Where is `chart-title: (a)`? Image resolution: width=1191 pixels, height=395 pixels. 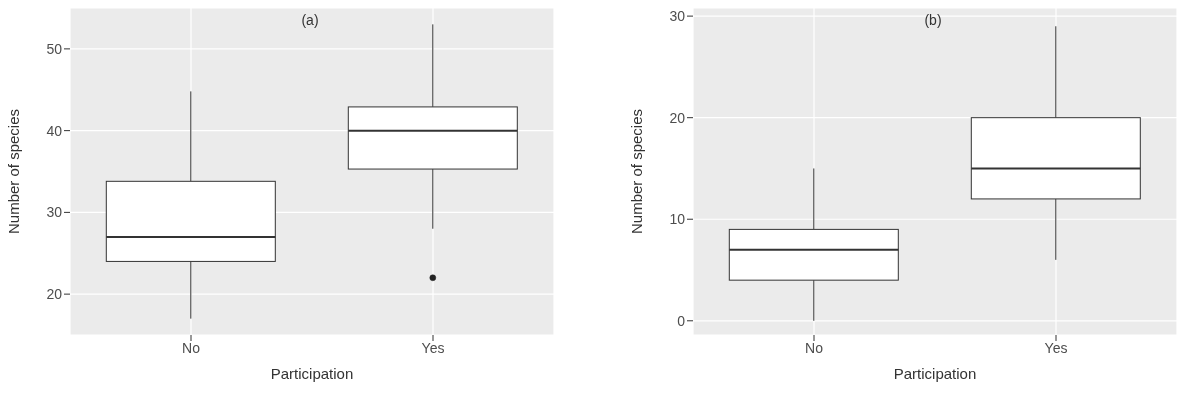 chart-title: (a) is located at coordinates (310, 20).